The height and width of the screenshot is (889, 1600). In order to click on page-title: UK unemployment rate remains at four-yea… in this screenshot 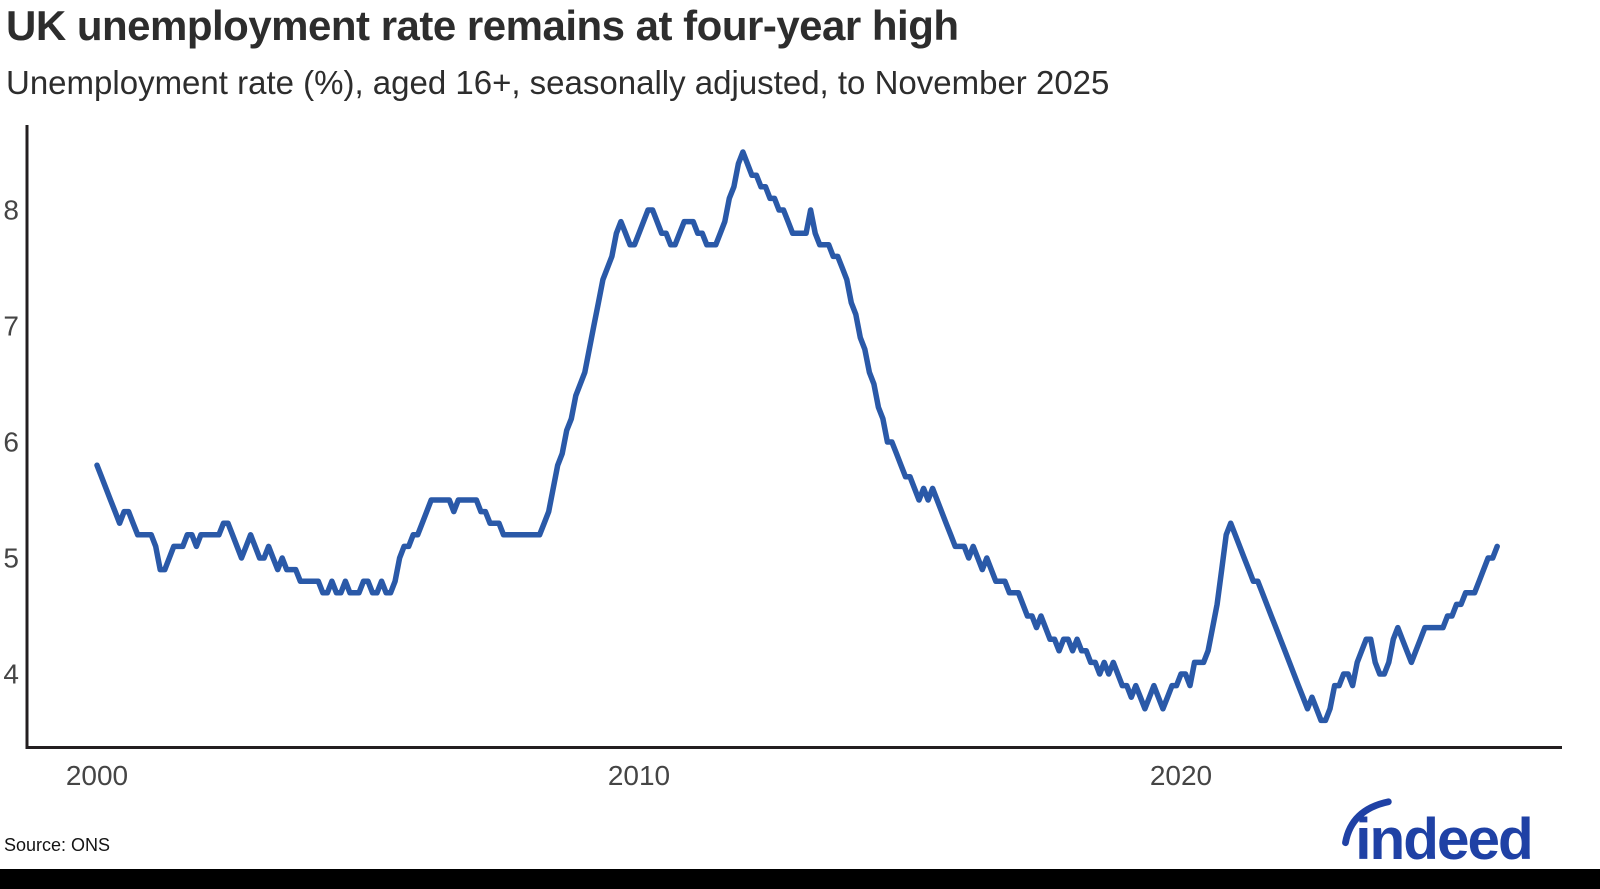, I will do `click(482, 25)`.